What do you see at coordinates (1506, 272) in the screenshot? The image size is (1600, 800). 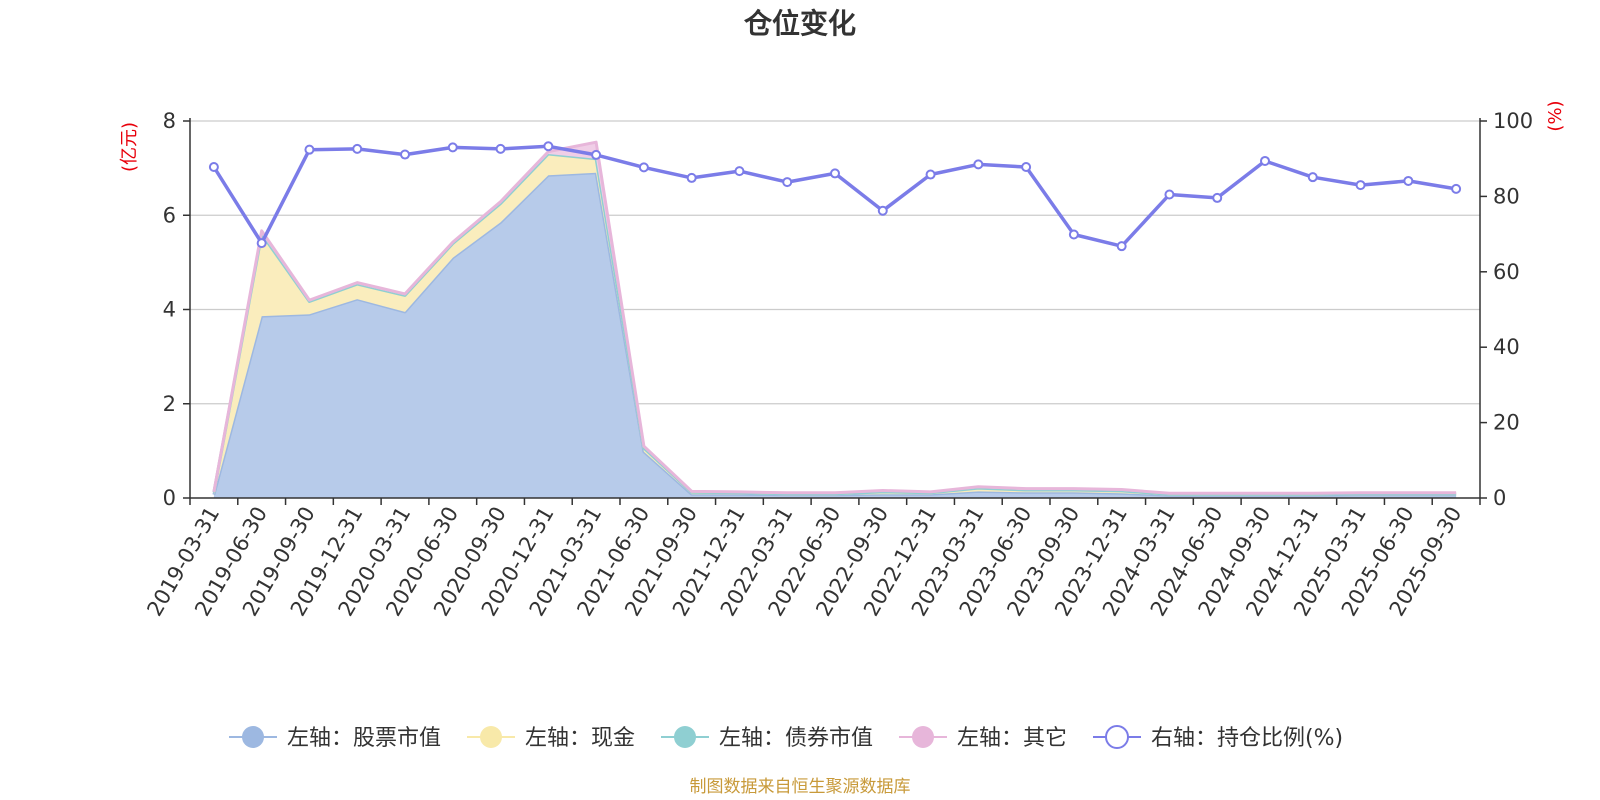 I see `right-axis-tick-label: 60` at bounding box center [1506, 272].